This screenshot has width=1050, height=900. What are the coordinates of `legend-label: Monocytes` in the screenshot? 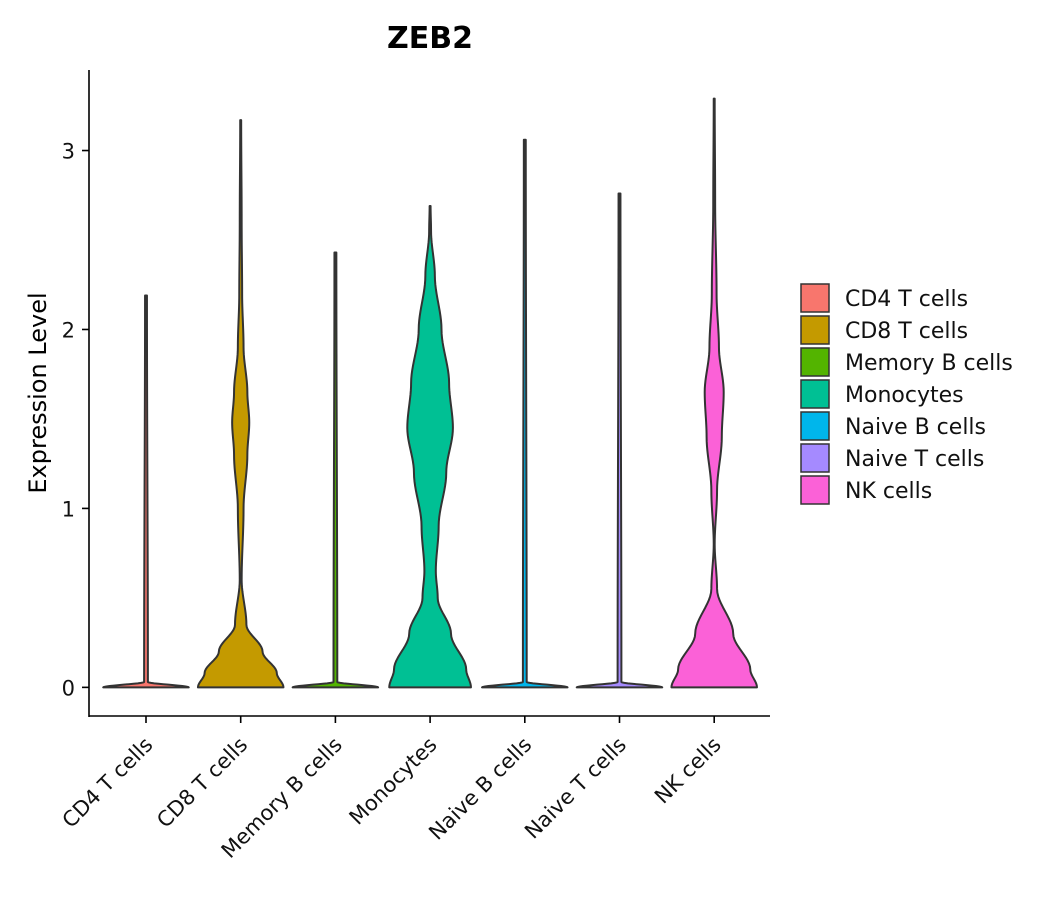 It's located at (904, 395).